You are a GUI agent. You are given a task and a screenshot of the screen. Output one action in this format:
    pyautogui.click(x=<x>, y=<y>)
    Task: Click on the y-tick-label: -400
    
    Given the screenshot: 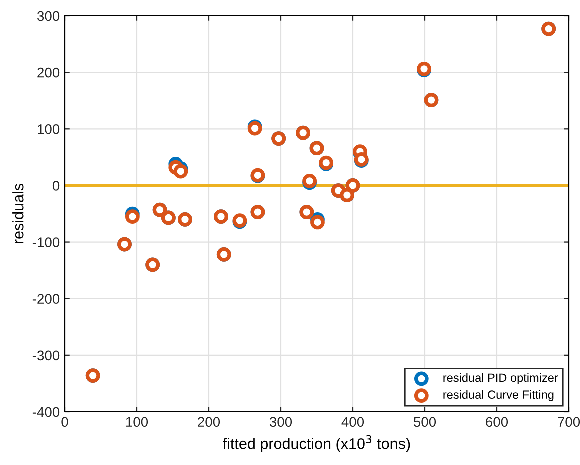 What is the action you would take?
    pyautogui.click(x=46, y=412)
    